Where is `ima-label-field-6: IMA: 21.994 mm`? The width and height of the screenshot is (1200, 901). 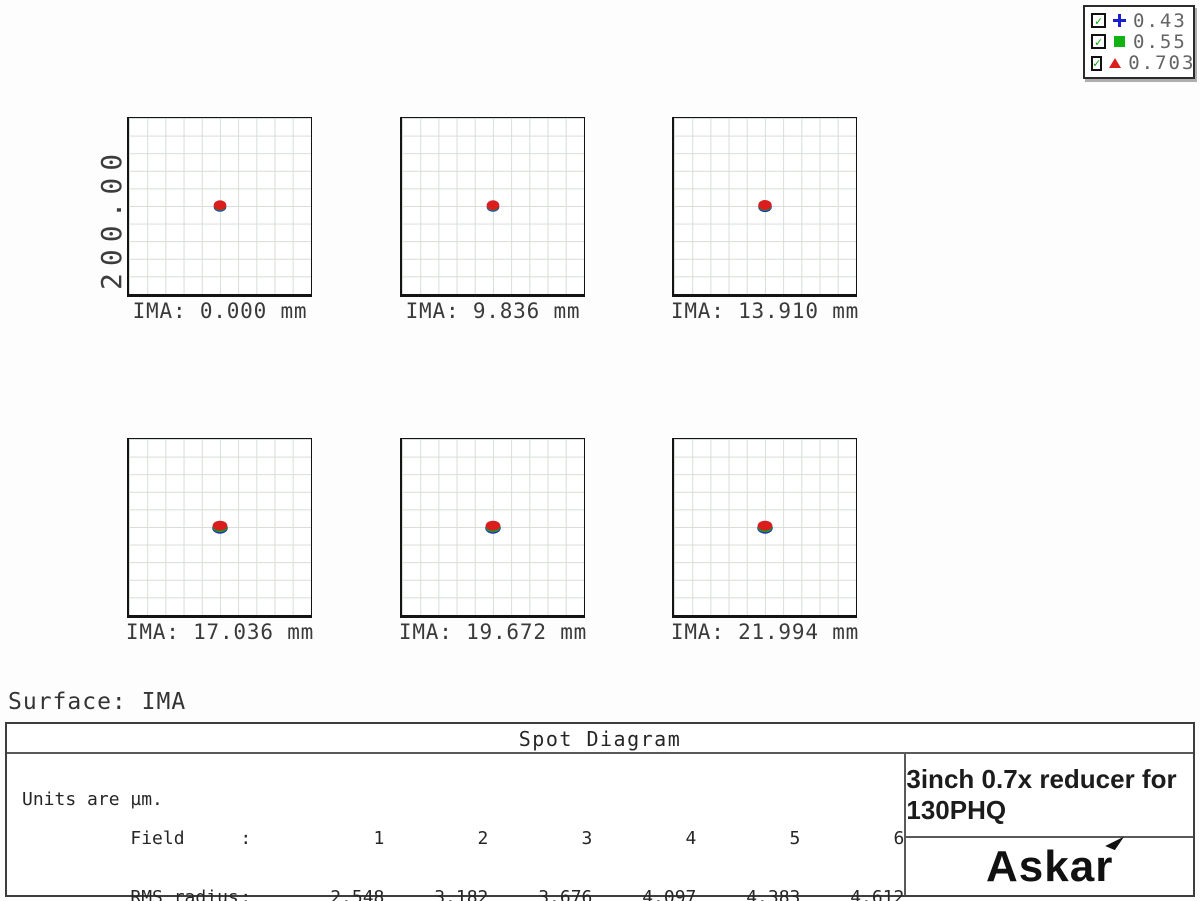 ima-label-field-6: IMA: 21.994 mm is located at coordinates (765, 632).